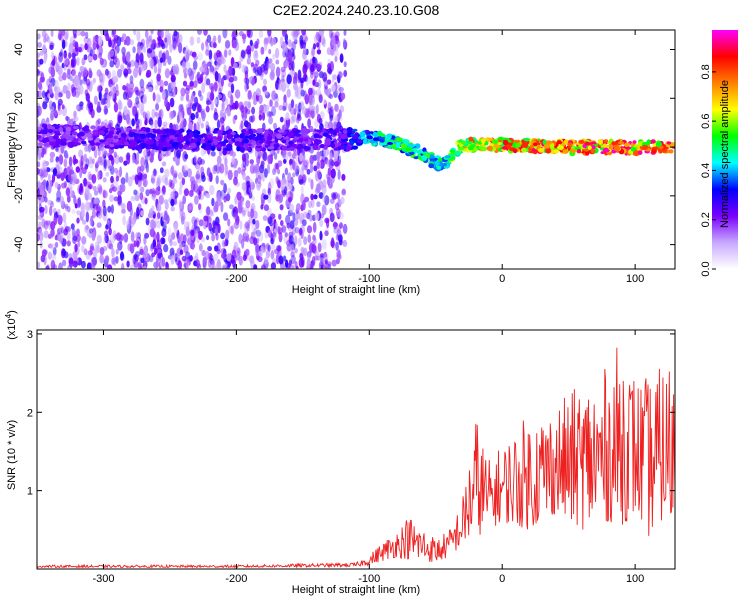  What do you see at coordinates (19, 245) in the screenshot?
I see `y-tick-label: -40` at bounding box center [19, 245].